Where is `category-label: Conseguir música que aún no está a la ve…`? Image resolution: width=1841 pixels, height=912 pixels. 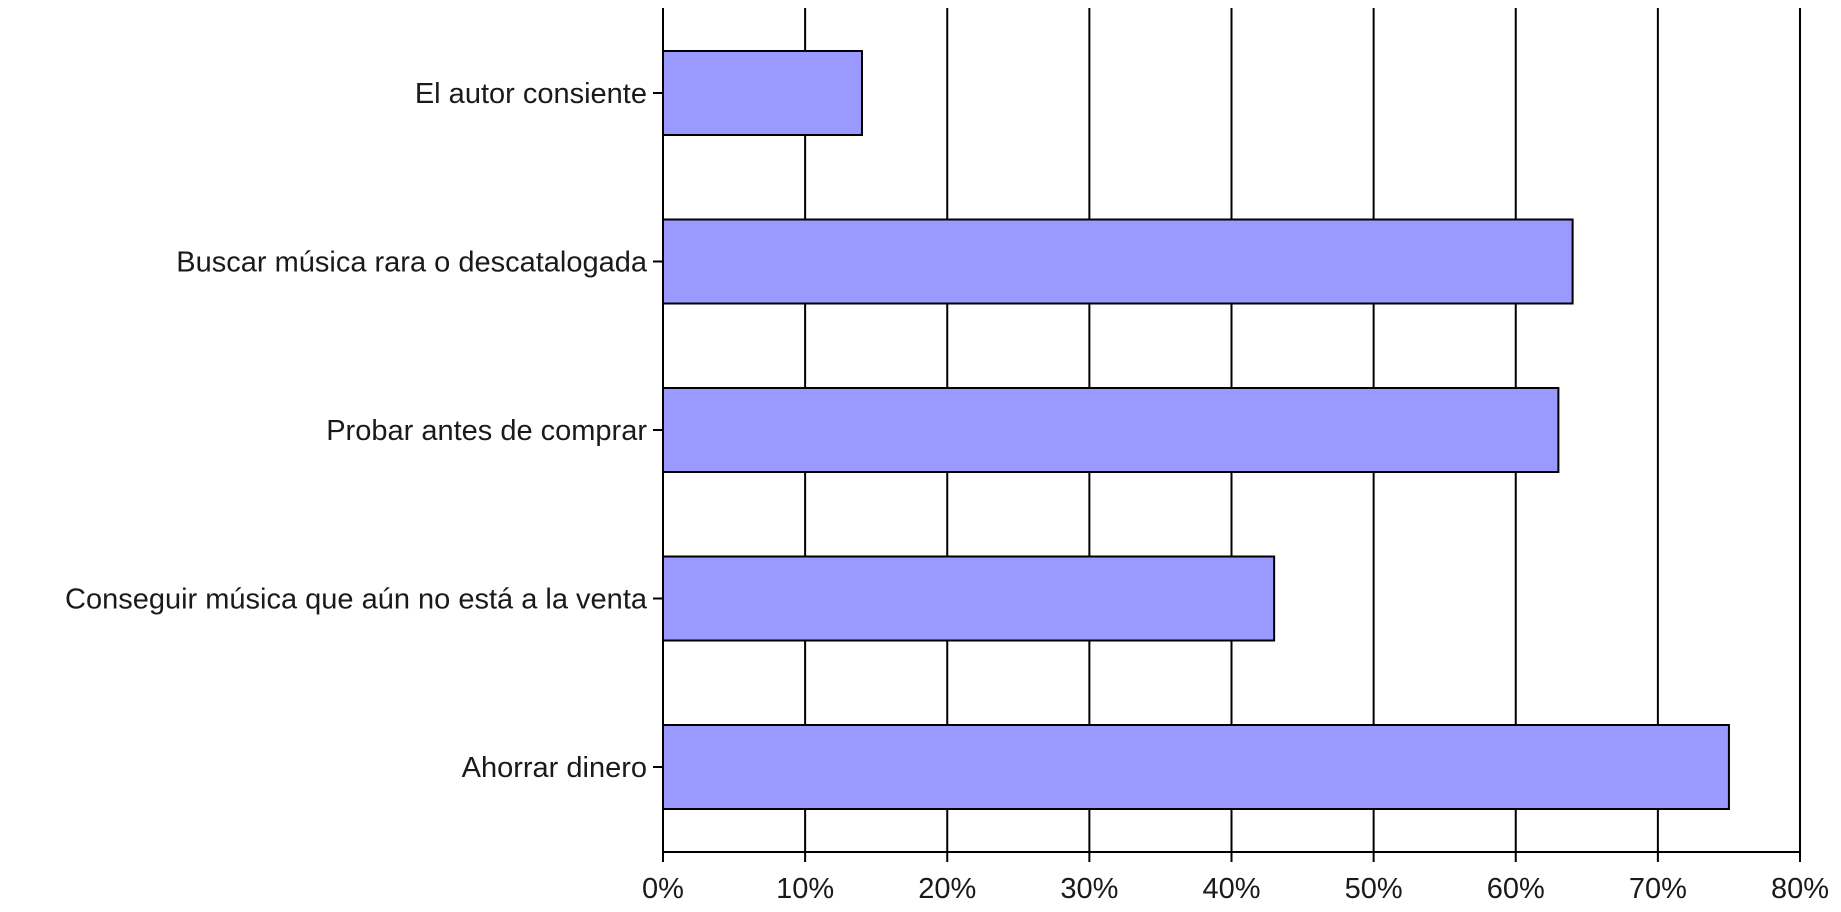
category-label: Conseguir música que aún no está a la ve… is located at coordinates (356, 600).